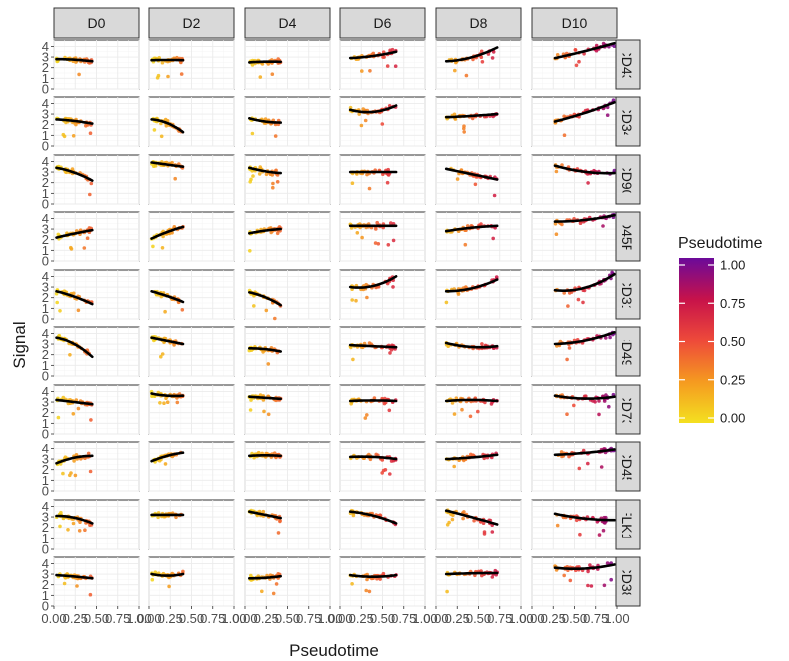 The height and width of the screenshot is (661, 789). Describe the element at coordinates (287, 466) in the screenshot. I see `panel-d4-cd45` at that location.